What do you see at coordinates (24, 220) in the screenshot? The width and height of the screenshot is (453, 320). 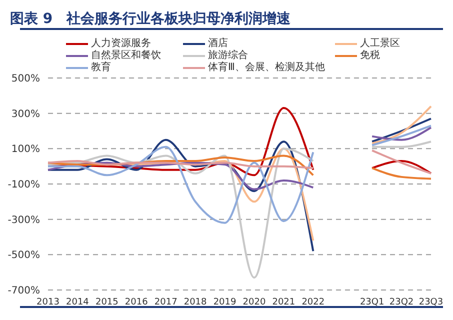 I see `y-tick-label: -300%` at bounding box center [24, 220].